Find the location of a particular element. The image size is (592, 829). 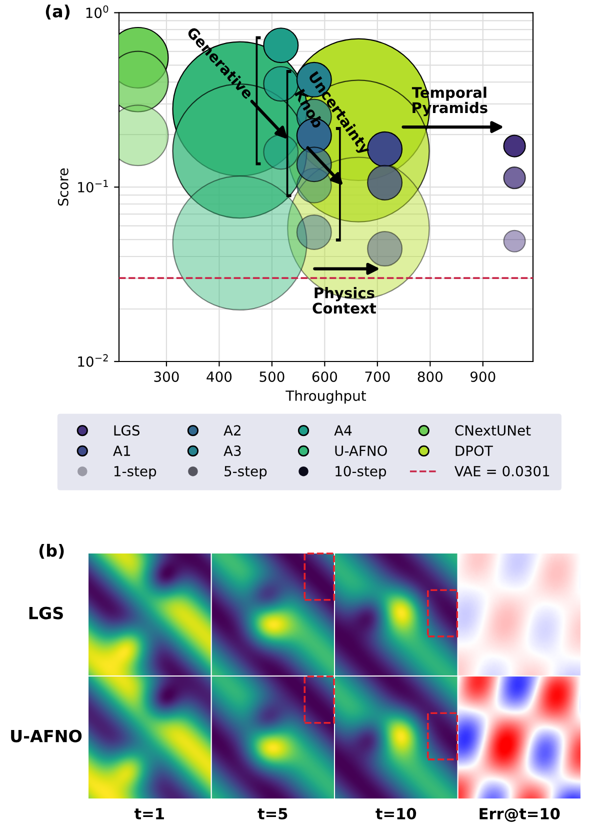

x-tick-label: 600 is located at coordinates (325, 376).